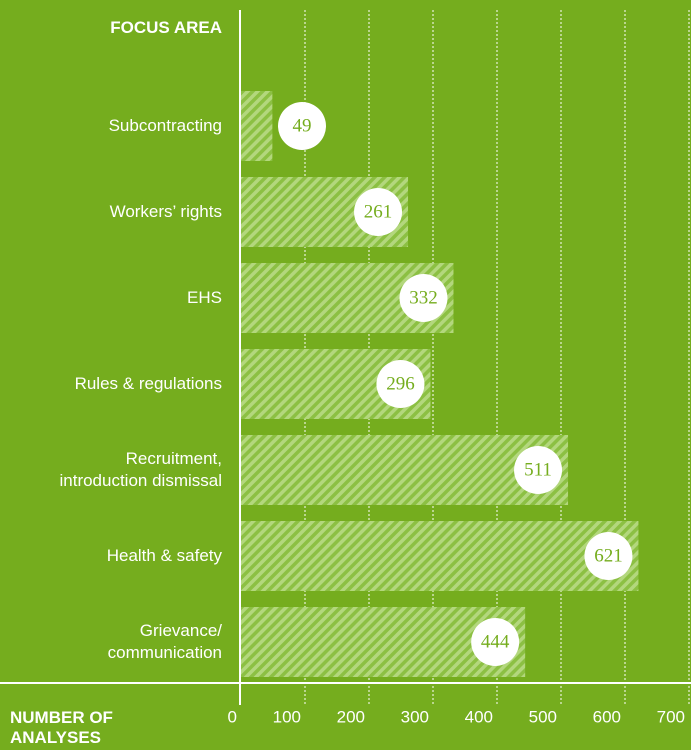 This screenshot has width=691, height=750. What do you see at coordinates (166, 27) in the screenshot?
I see `y-axis-label: FOCUS AREA` at bounding box center [166, 27].